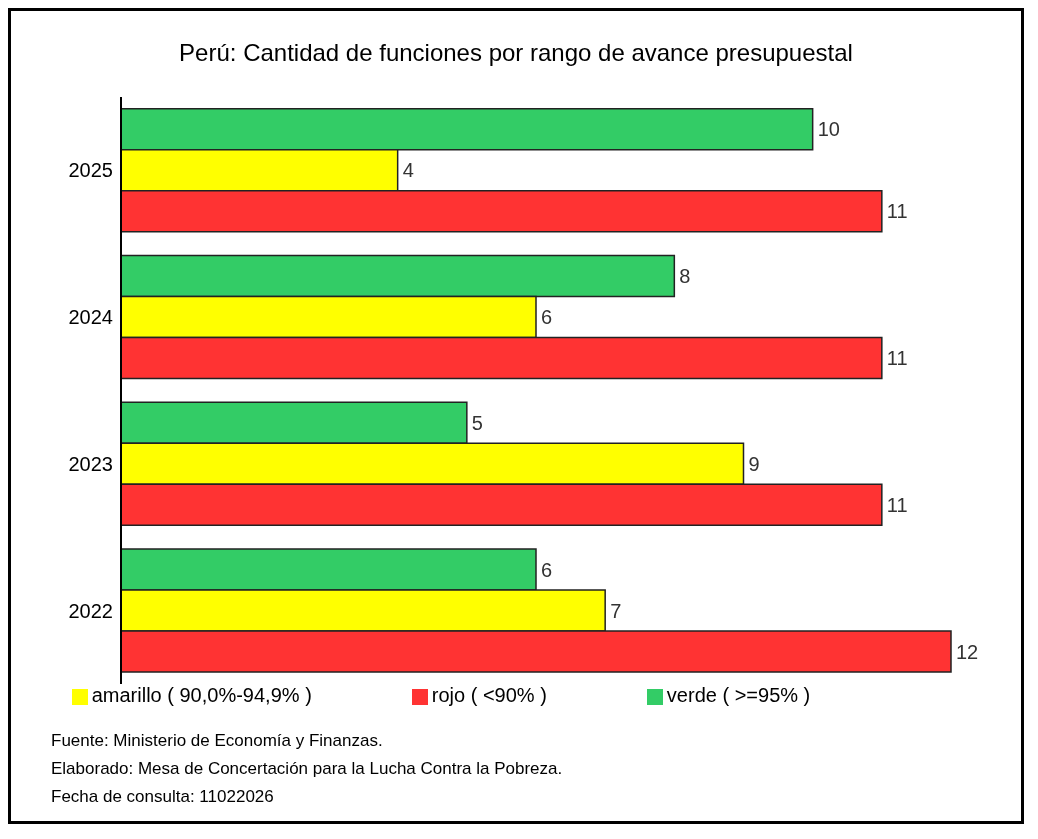  Describe the element at coordinates (516, 53) in the screenshot. I see `chart-title: Perú: Cantidad de funciones por rango de avance presupuestal` at that location.